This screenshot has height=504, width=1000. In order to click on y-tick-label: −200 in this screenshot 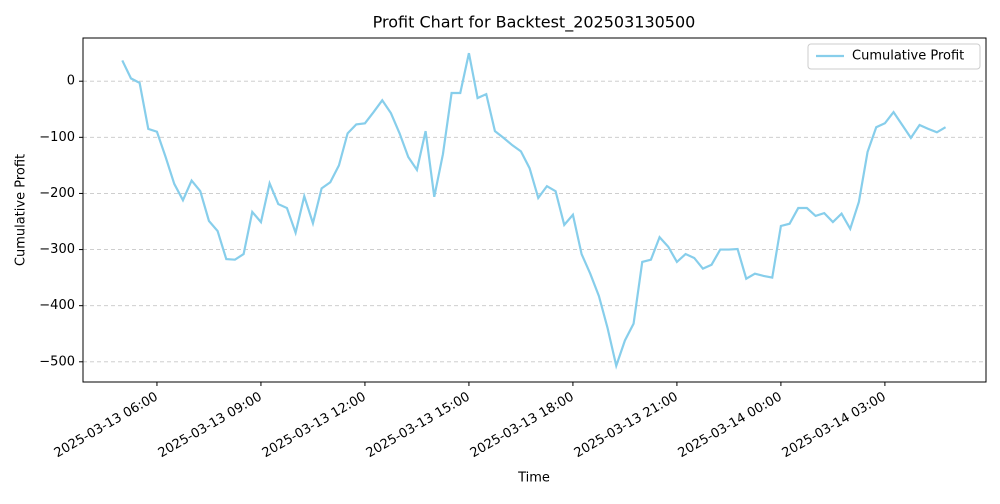, I will do `click(57, 193)`.